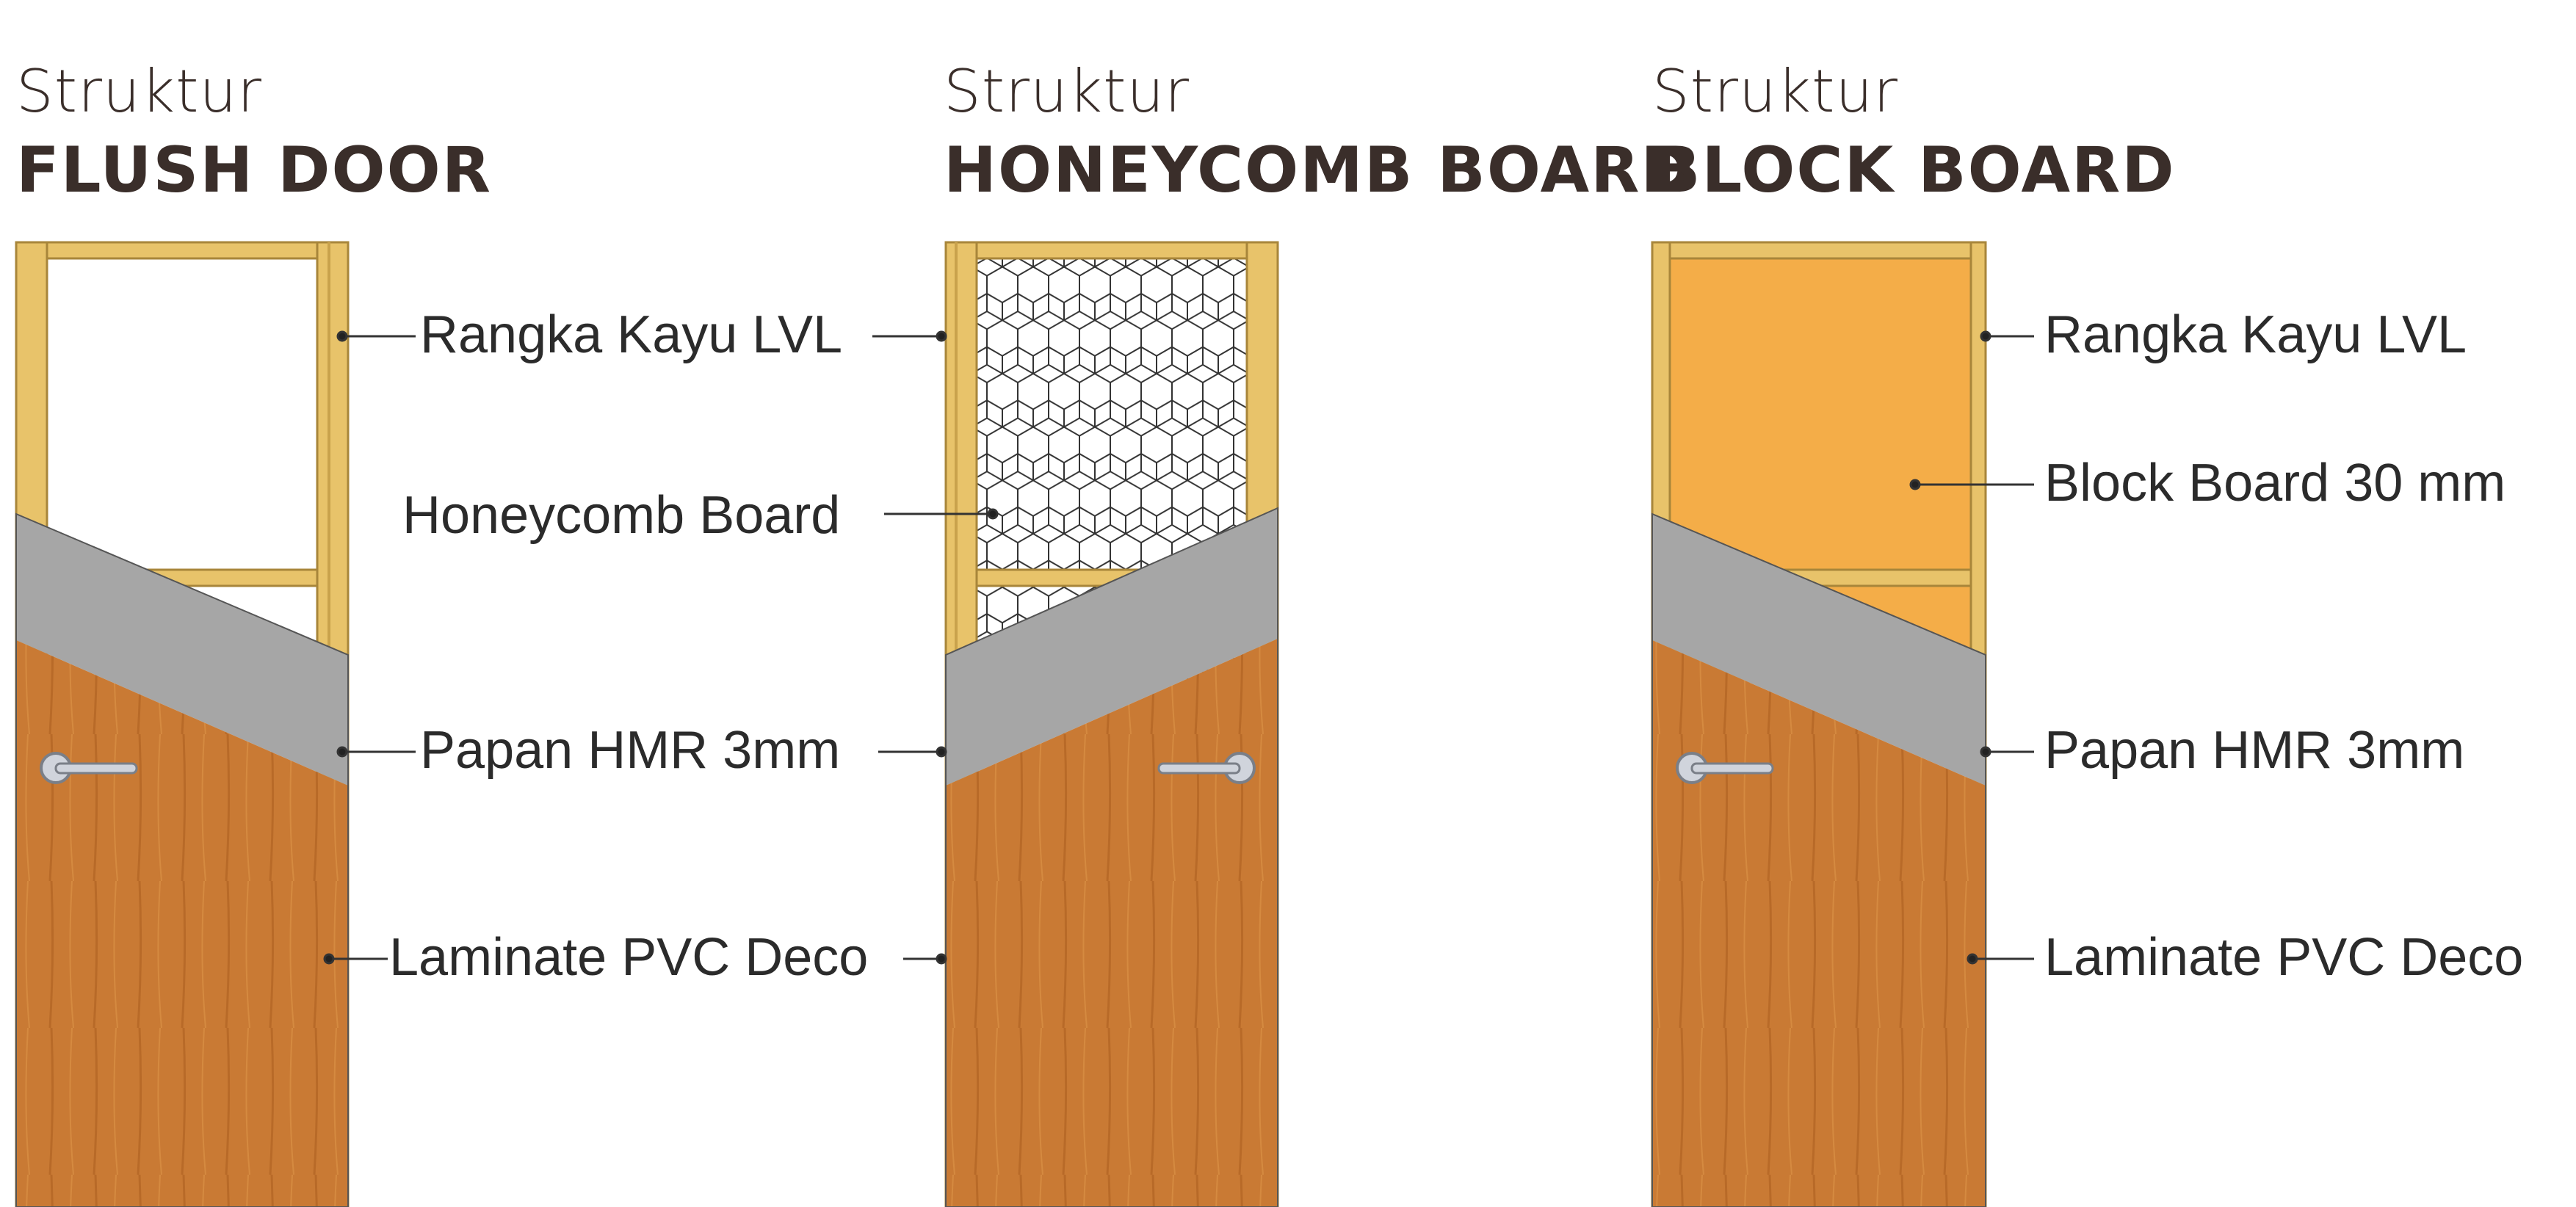 The height and width of the screenshot is (1207, 2576). Describe the element at coordinates (621, 515) in the screenshot. I see `label-honeycomb: Honeycomb Board` at that location.